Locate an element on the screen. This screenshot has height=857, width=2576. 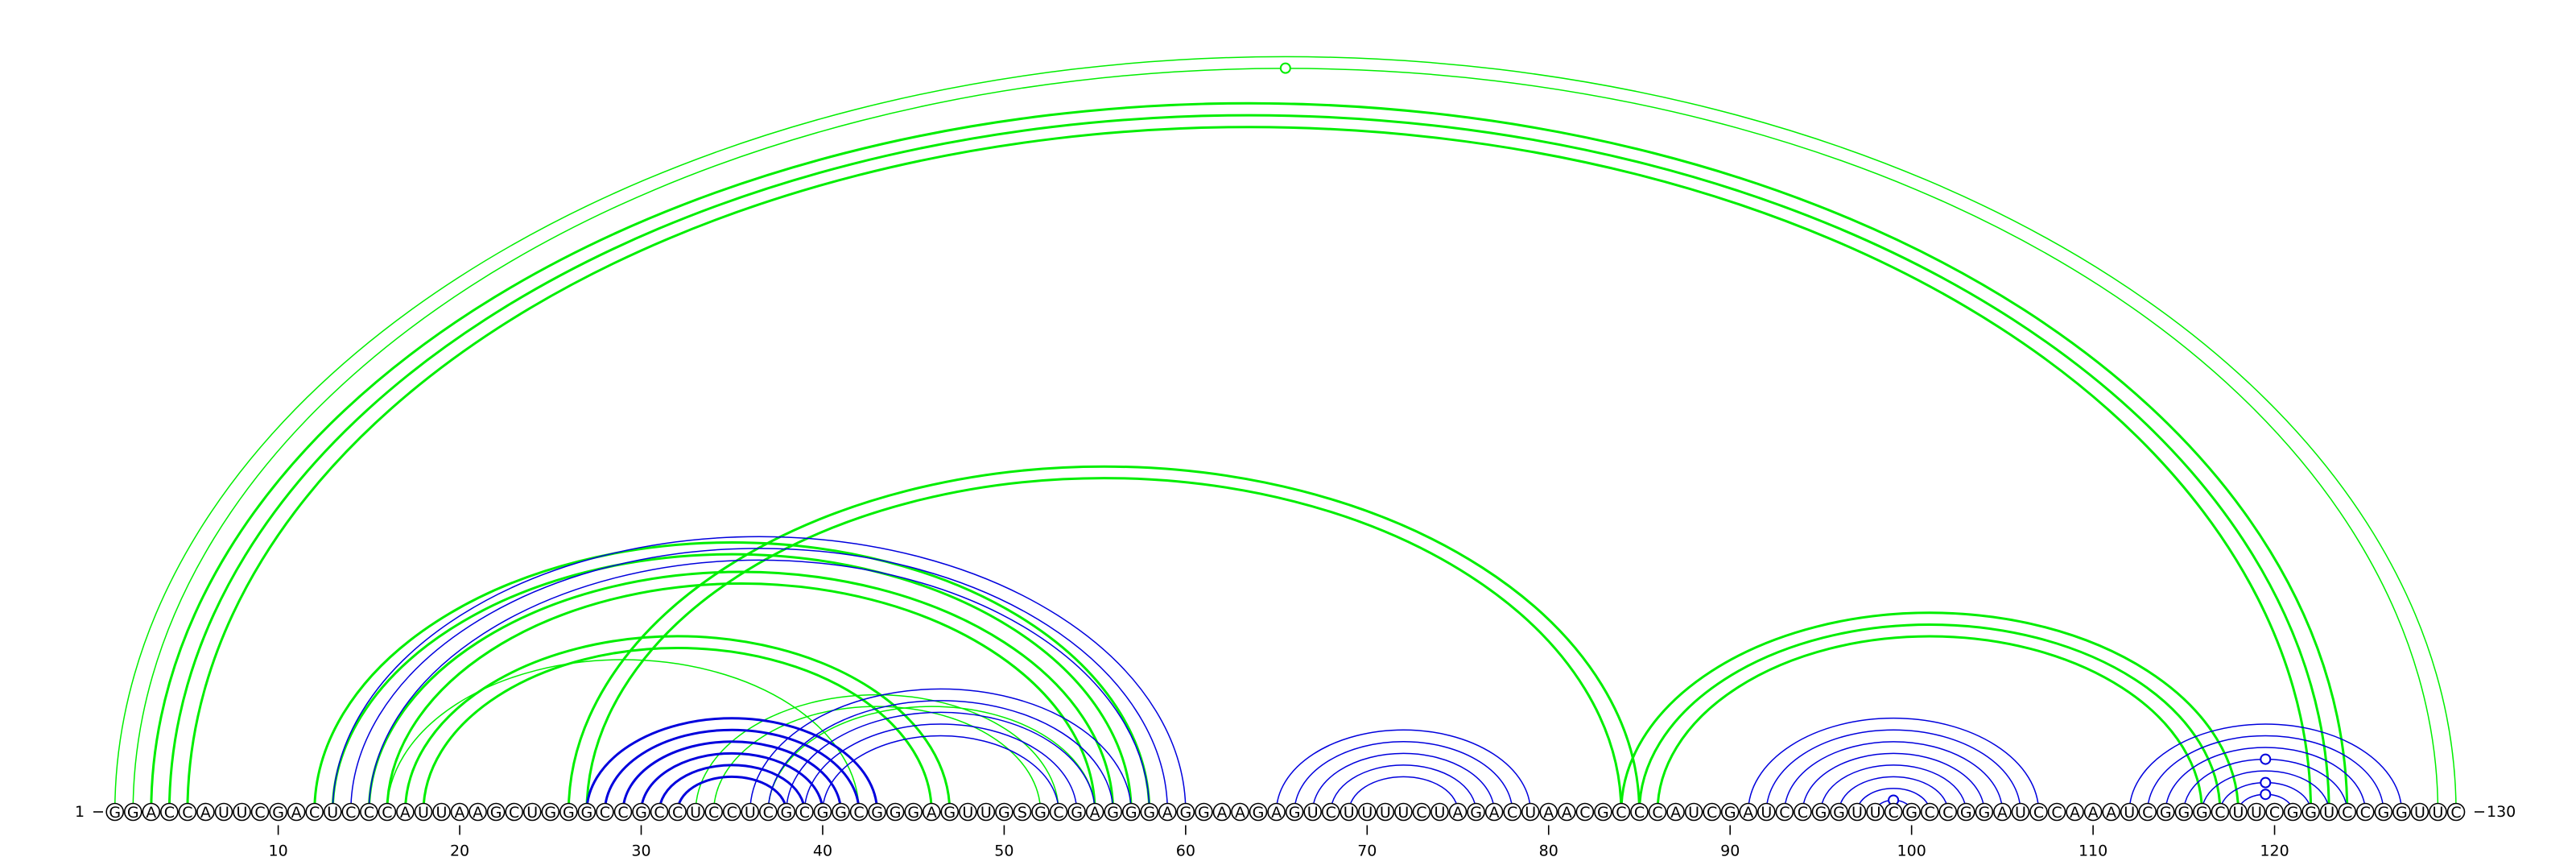
tick-label: 80 is located at coordinates (1548, 850).